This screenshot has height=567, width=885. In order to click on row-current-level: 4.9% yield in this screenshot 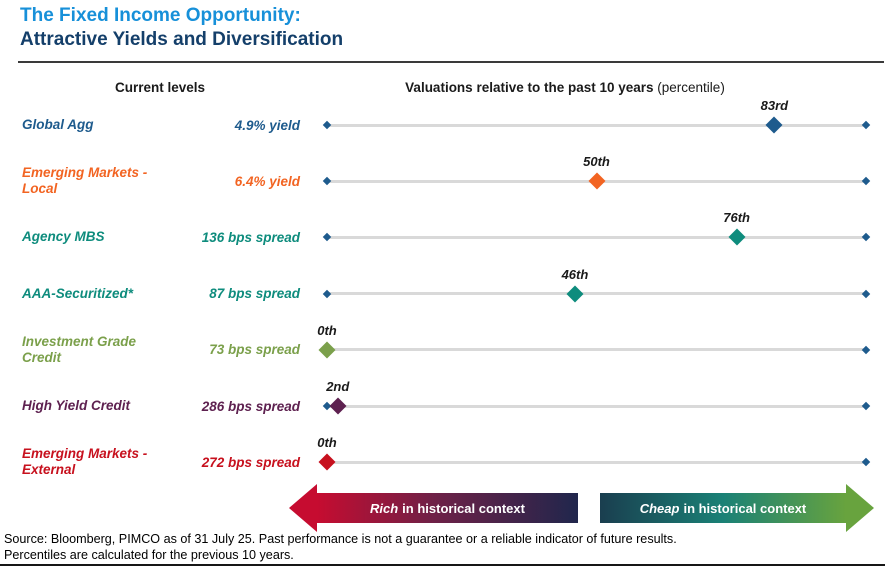, I will do `click(267, 125)`.